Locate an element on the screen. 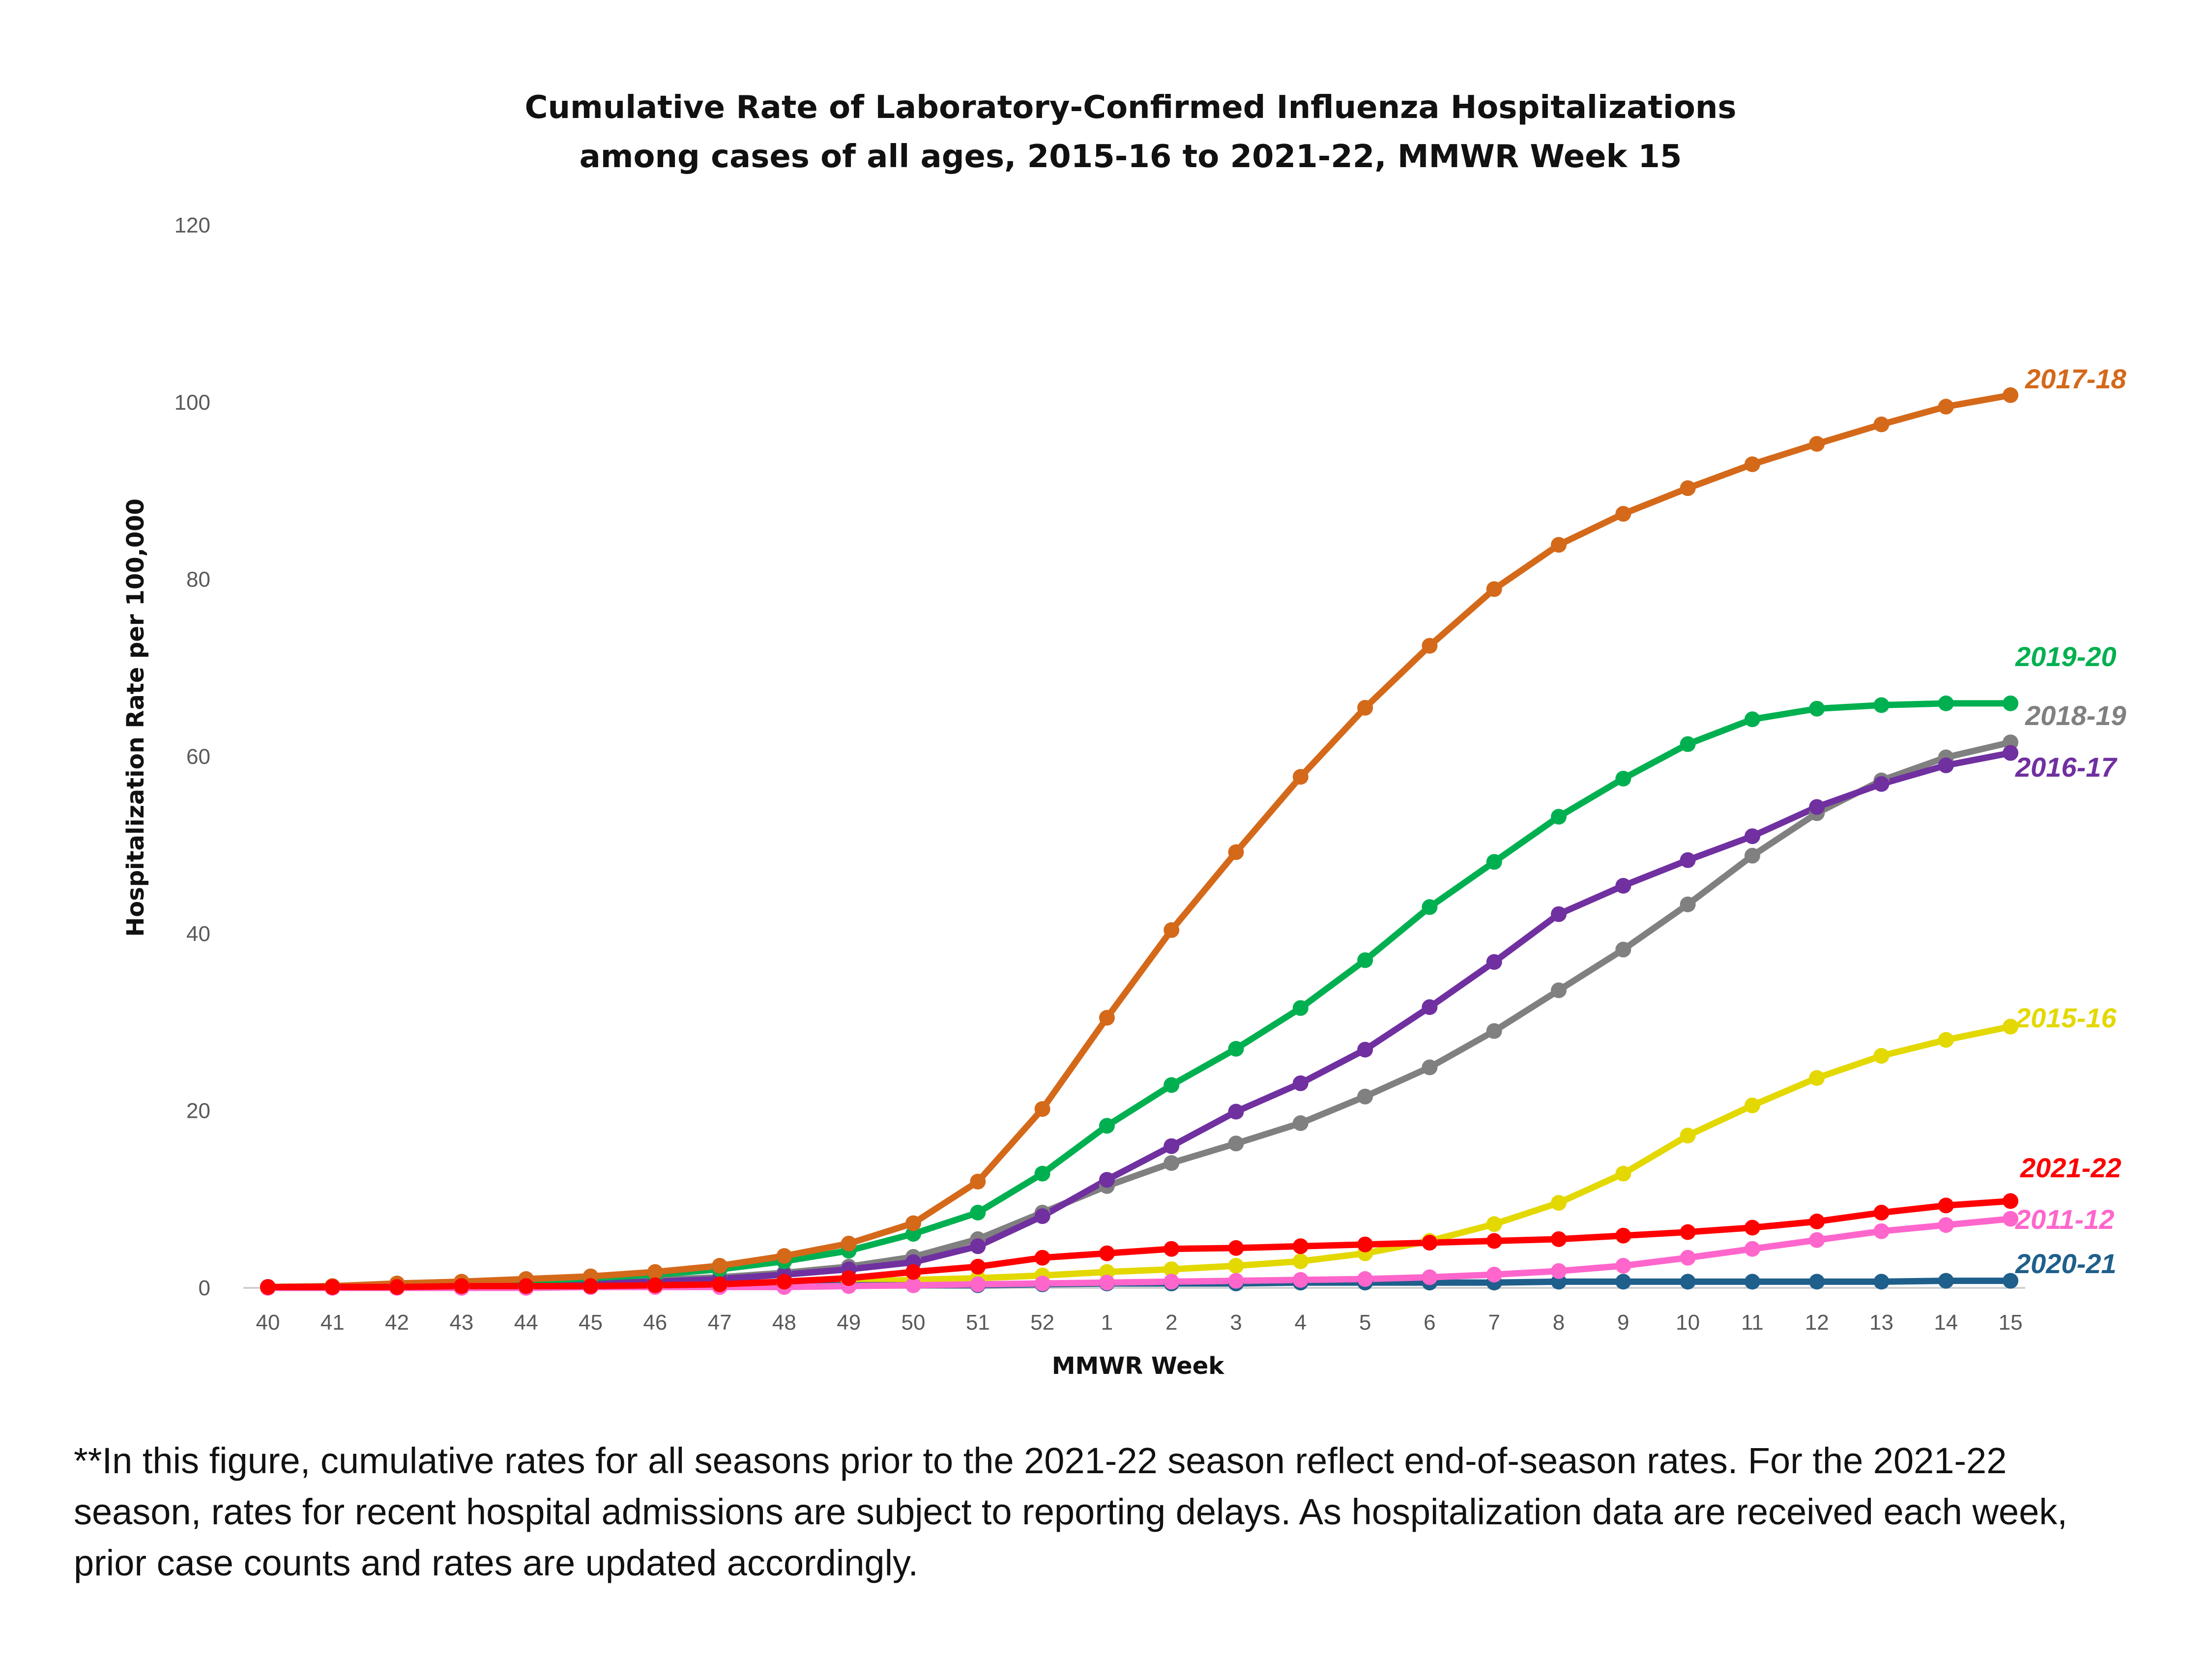 The width and height of the screenshot is (2212, 1659). x-tick-label: 1 is located at coordinates (1107, 1323).